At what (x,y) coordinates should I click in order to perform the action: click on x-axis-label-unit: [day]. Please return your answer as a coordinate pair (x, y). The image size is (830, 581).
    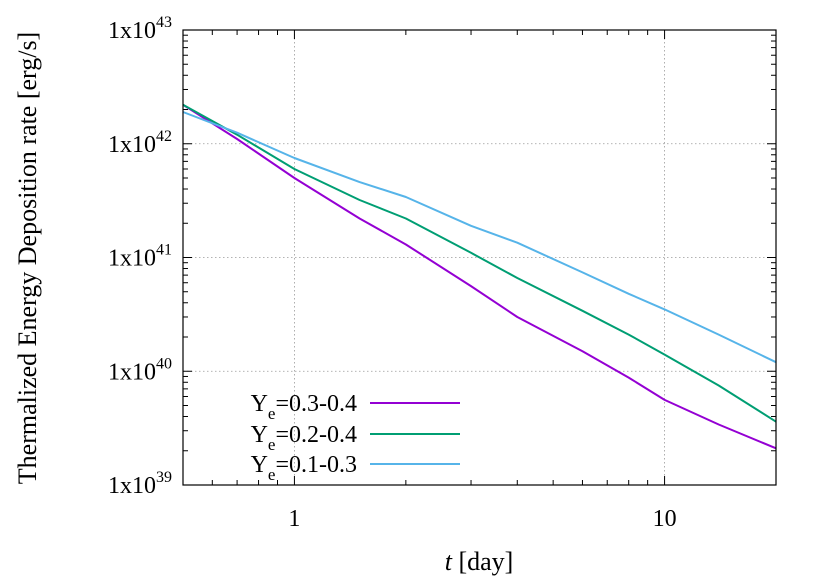
    Looking at the image, I should click on (482, 561).